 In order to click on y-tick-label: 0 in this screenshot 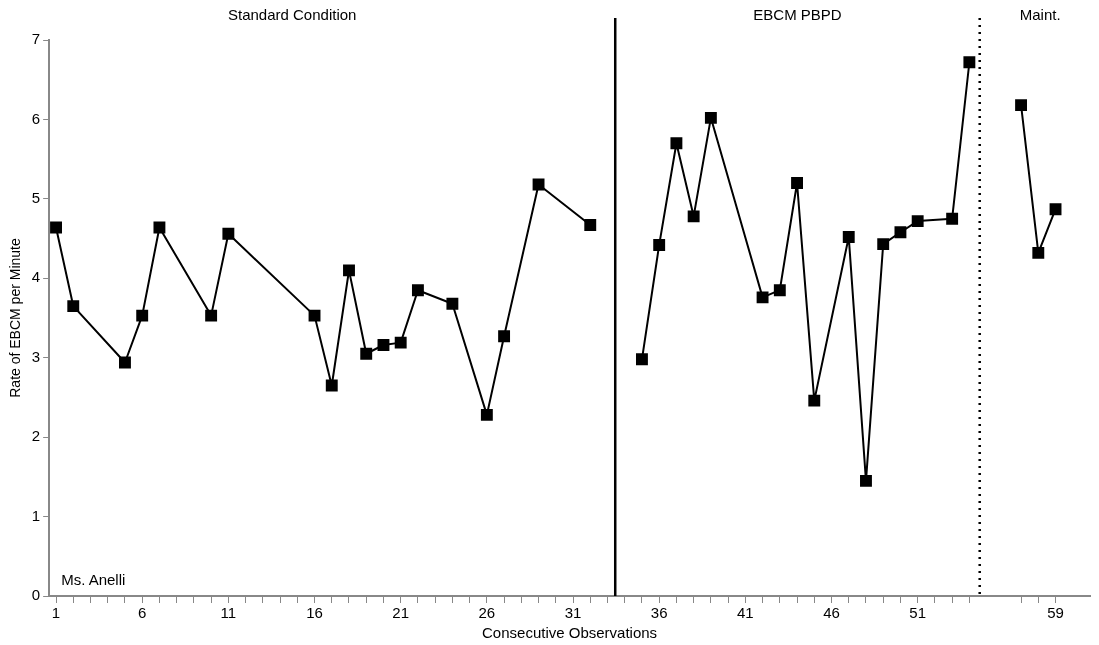, I will do `click(36, 595)`.